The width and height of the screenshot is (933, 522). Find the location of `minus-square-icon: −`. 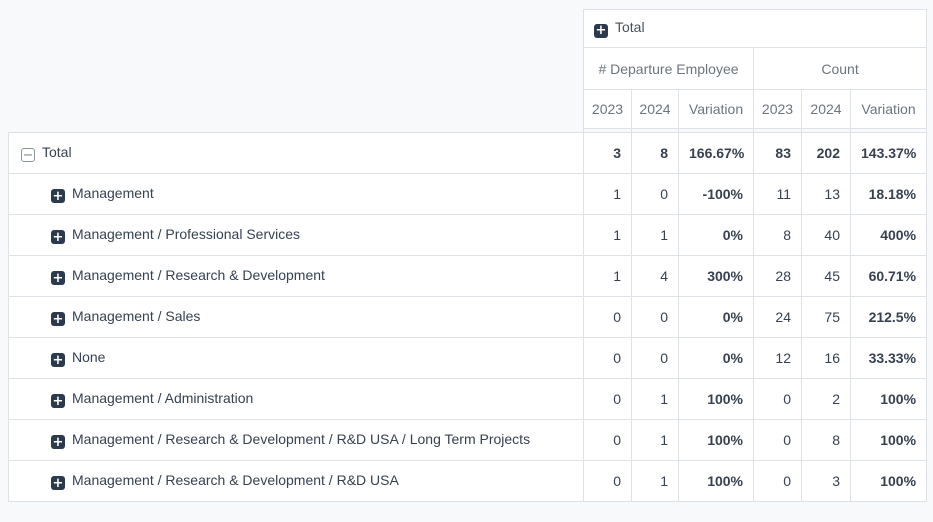

minus-square-icon: − is located at coordinates (28, 155).